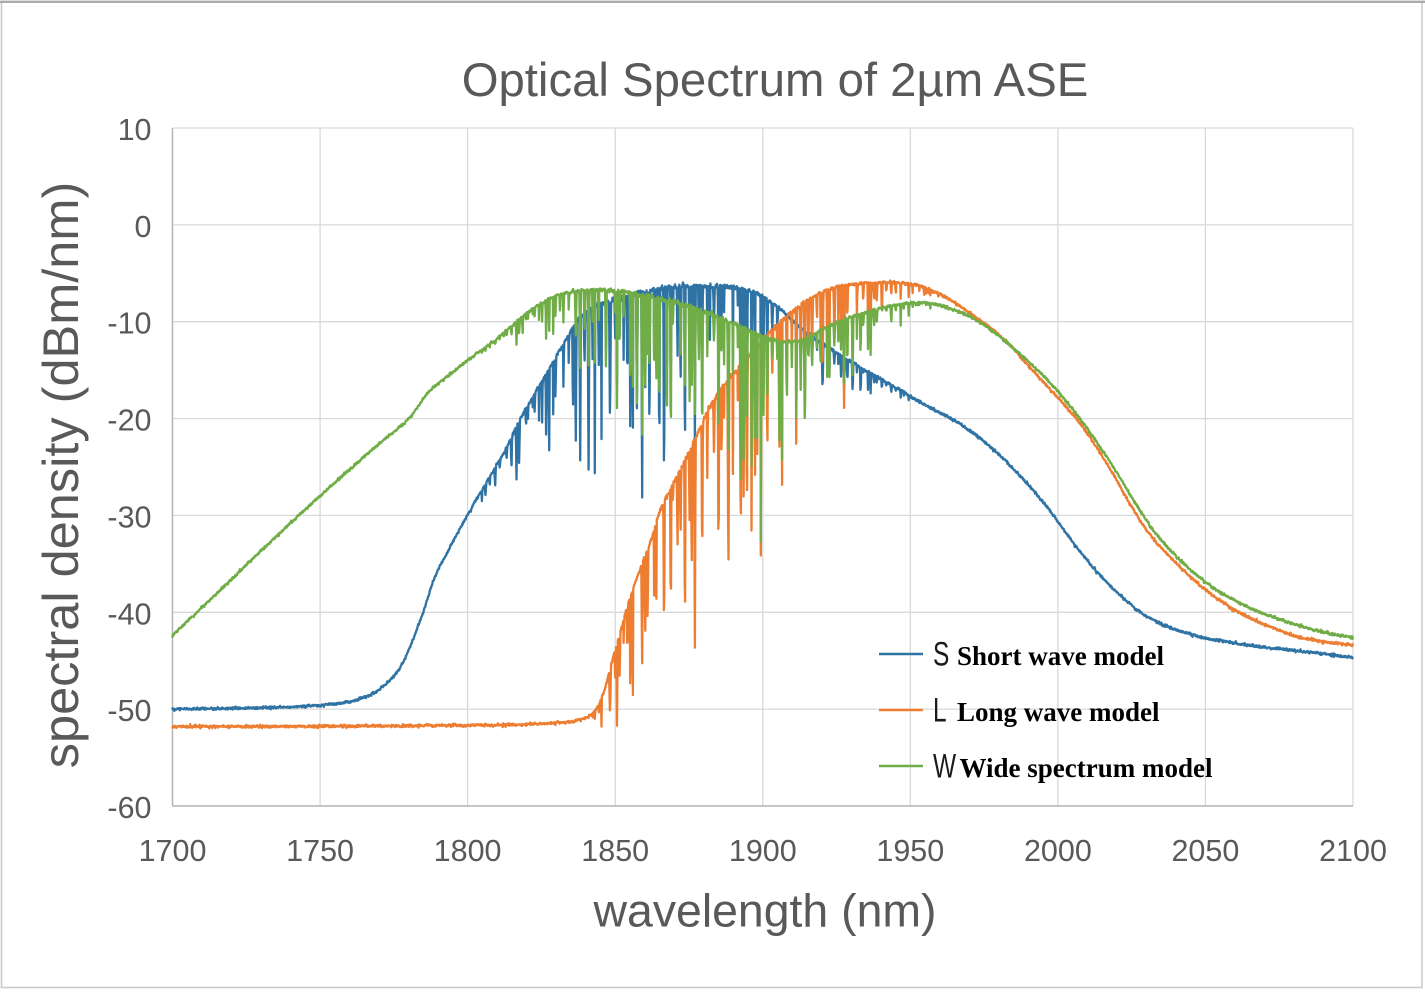 Image resolution: width=1425 pixels, height=997 pixels. I want to click on svg-text: wavelength (nm), so click(765, 911).